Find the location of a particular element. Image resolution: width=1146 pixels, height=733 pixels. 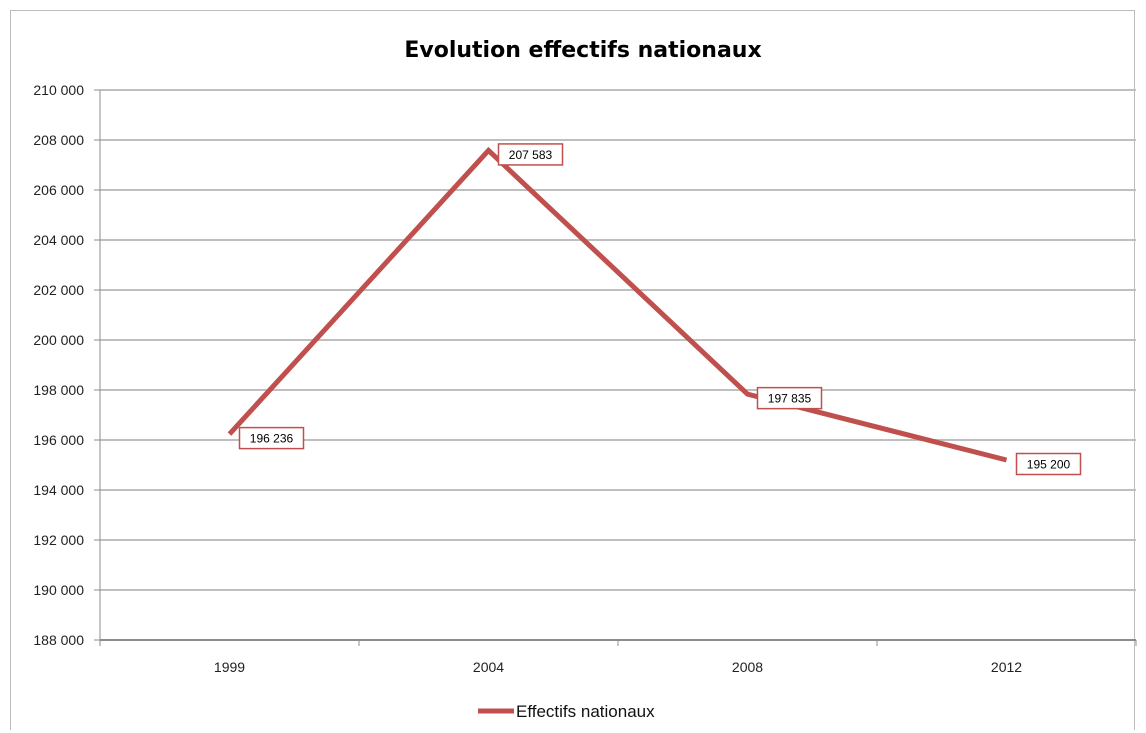

data-label: 197 835 is located at coordinates (789, 398).